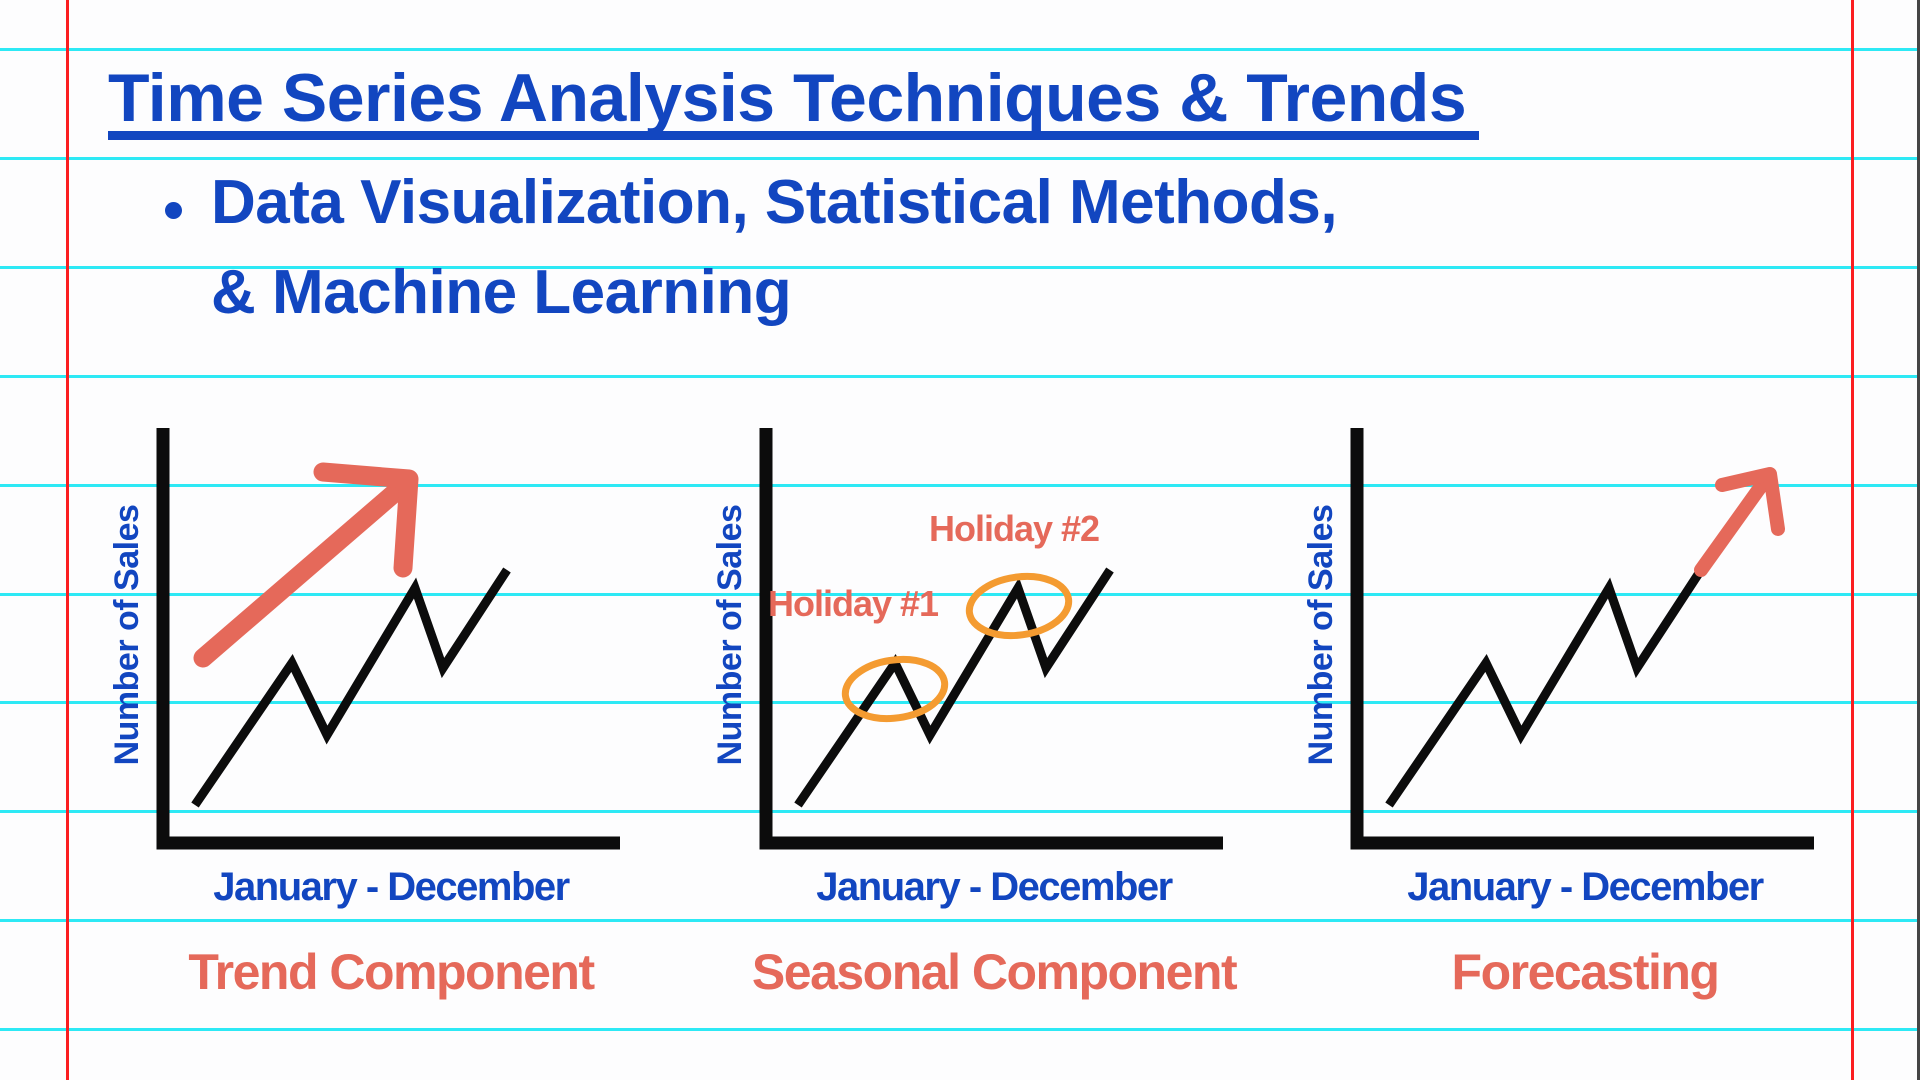 Image resolution: width=1920 pixels, height=1080 pixels. Describe the element at coordinates (173, 210) in the screenshot. I see `bullet-dot-icon` at that location.